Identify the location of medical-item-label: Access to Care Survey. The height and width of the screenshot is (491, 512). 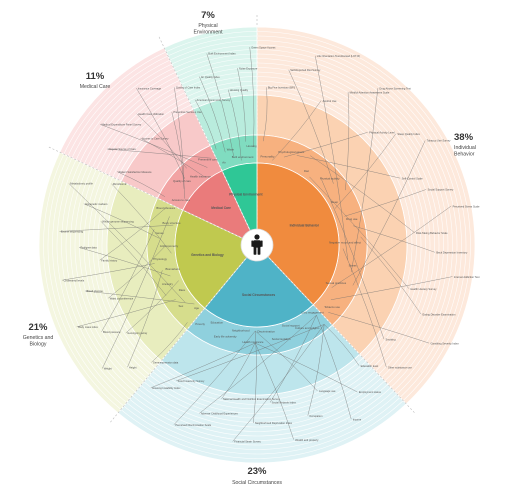
(155, 138).